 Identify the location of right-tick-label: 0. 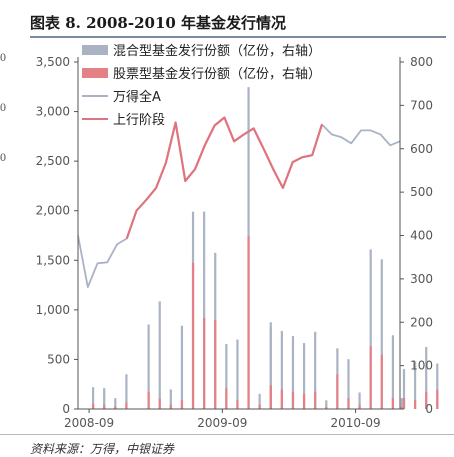
(429, 409).